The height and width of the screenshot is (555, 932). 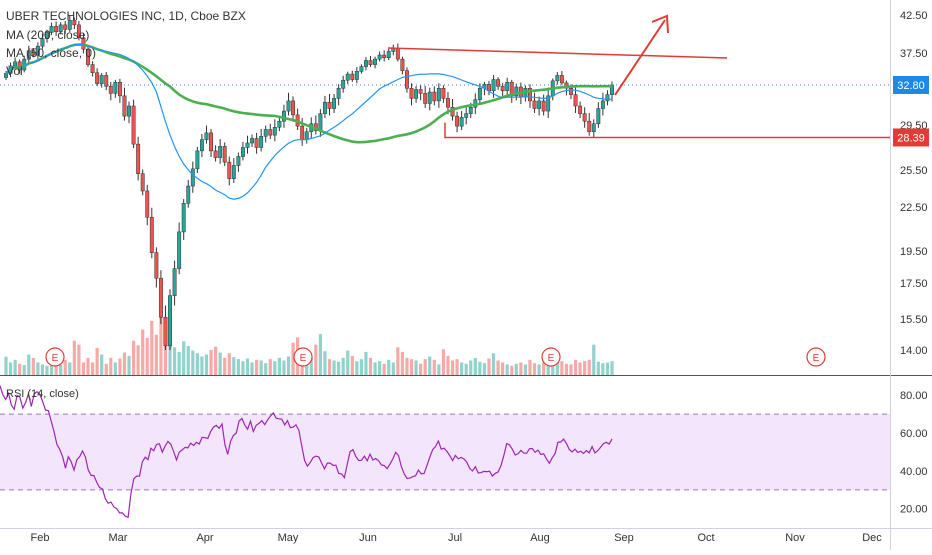 What do you see at coordinates (42, 394) in the screenshot?
I see `rsi-label: RSI (14, close)` at bounding box center [42, 394].